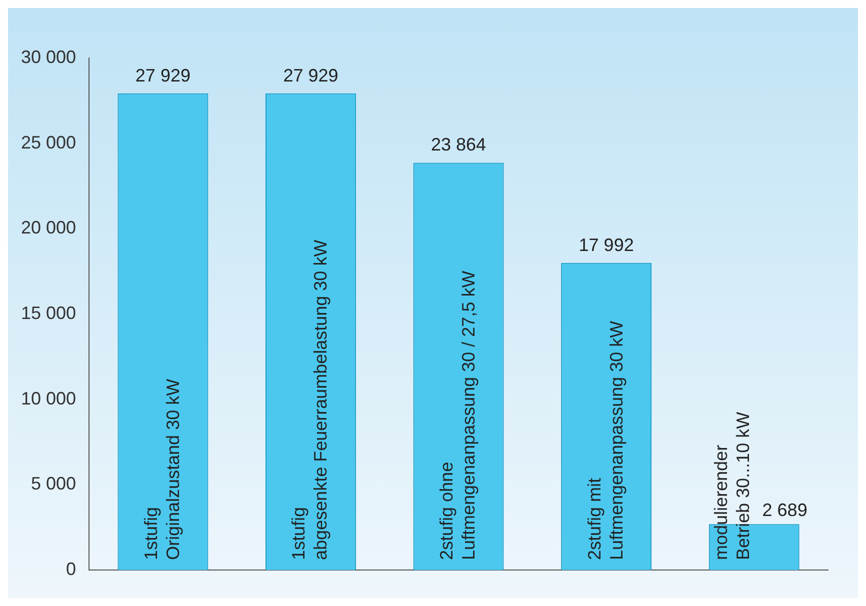 This screenshot has width=866, height=606. Describe the element at coordinates (48, 56) in the screenshot. I see `y-tick-label: 30 000` at that location.